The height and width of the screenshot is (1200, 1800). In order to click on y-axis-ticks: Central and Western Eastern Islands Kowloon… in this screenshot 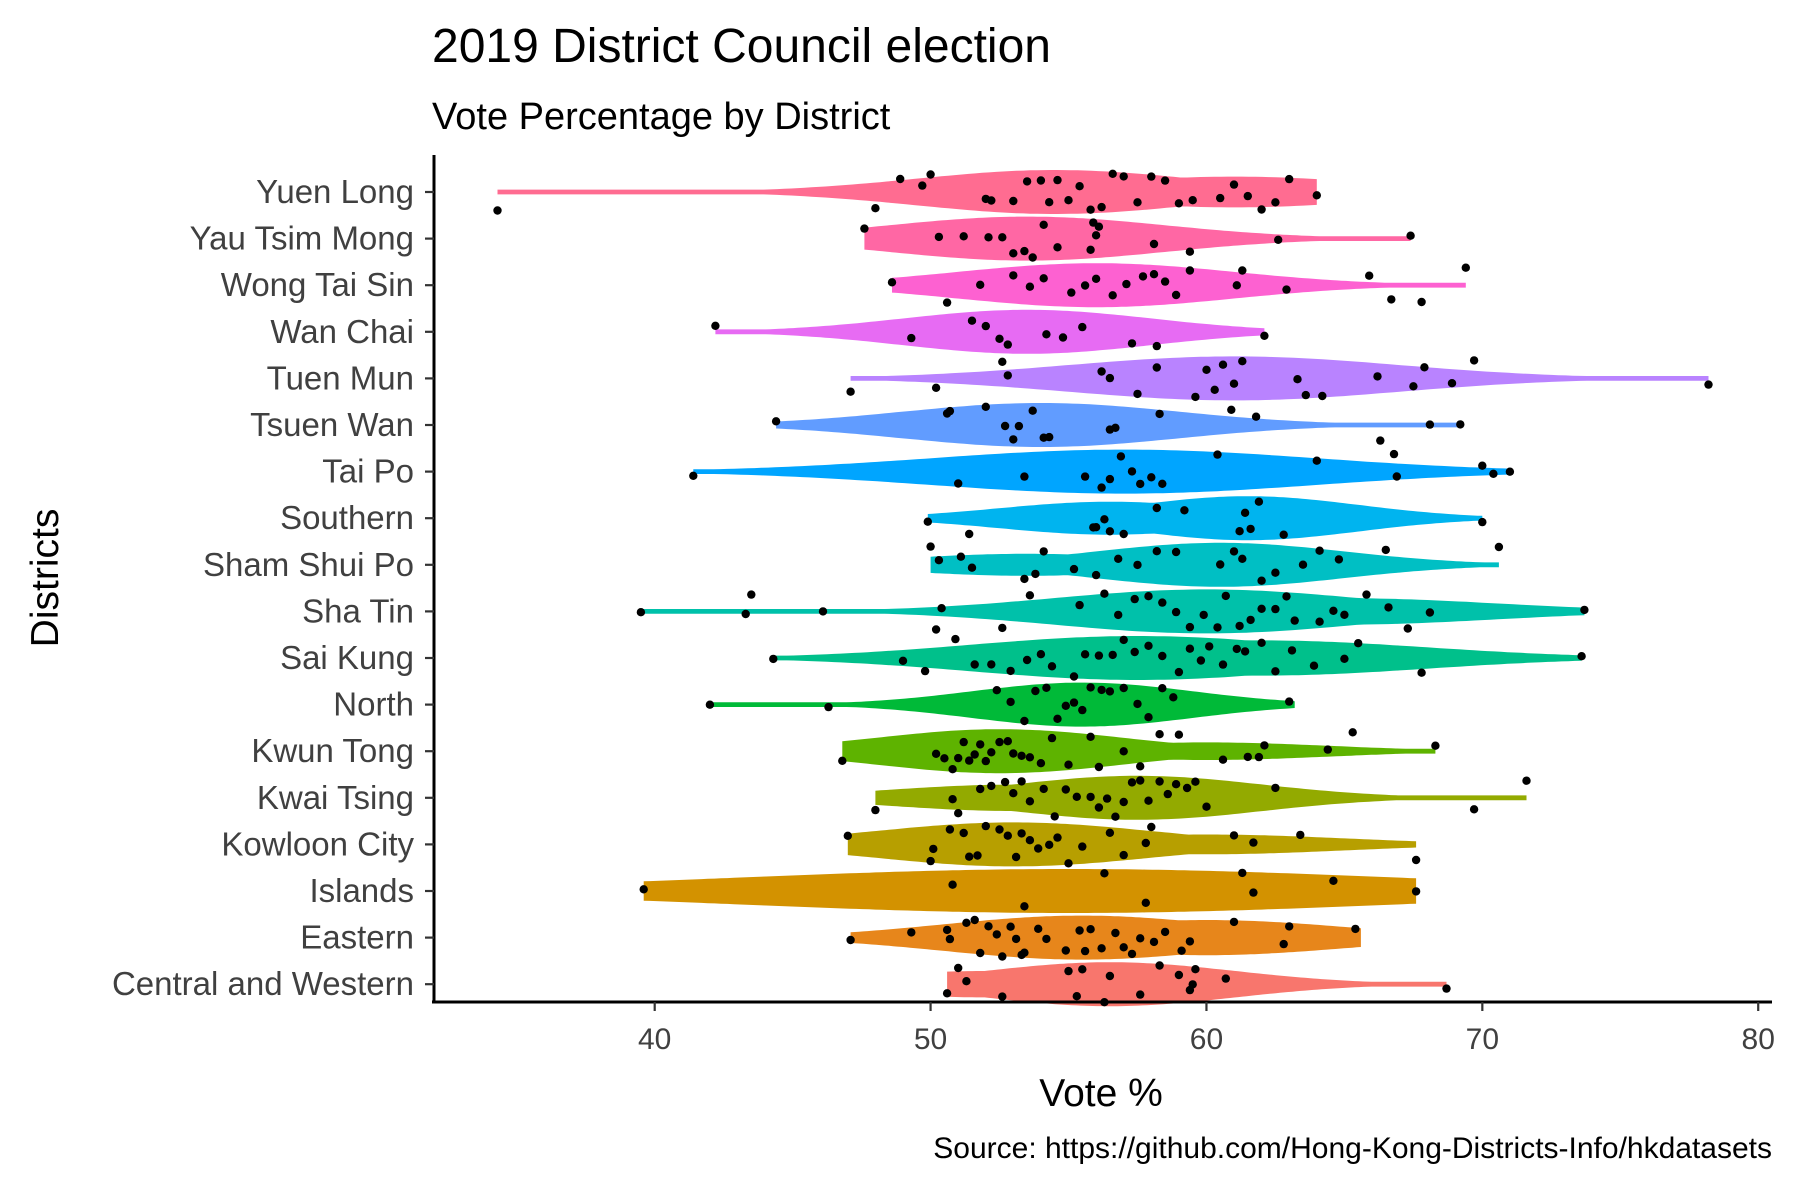, I will do `click(273, 587)`.